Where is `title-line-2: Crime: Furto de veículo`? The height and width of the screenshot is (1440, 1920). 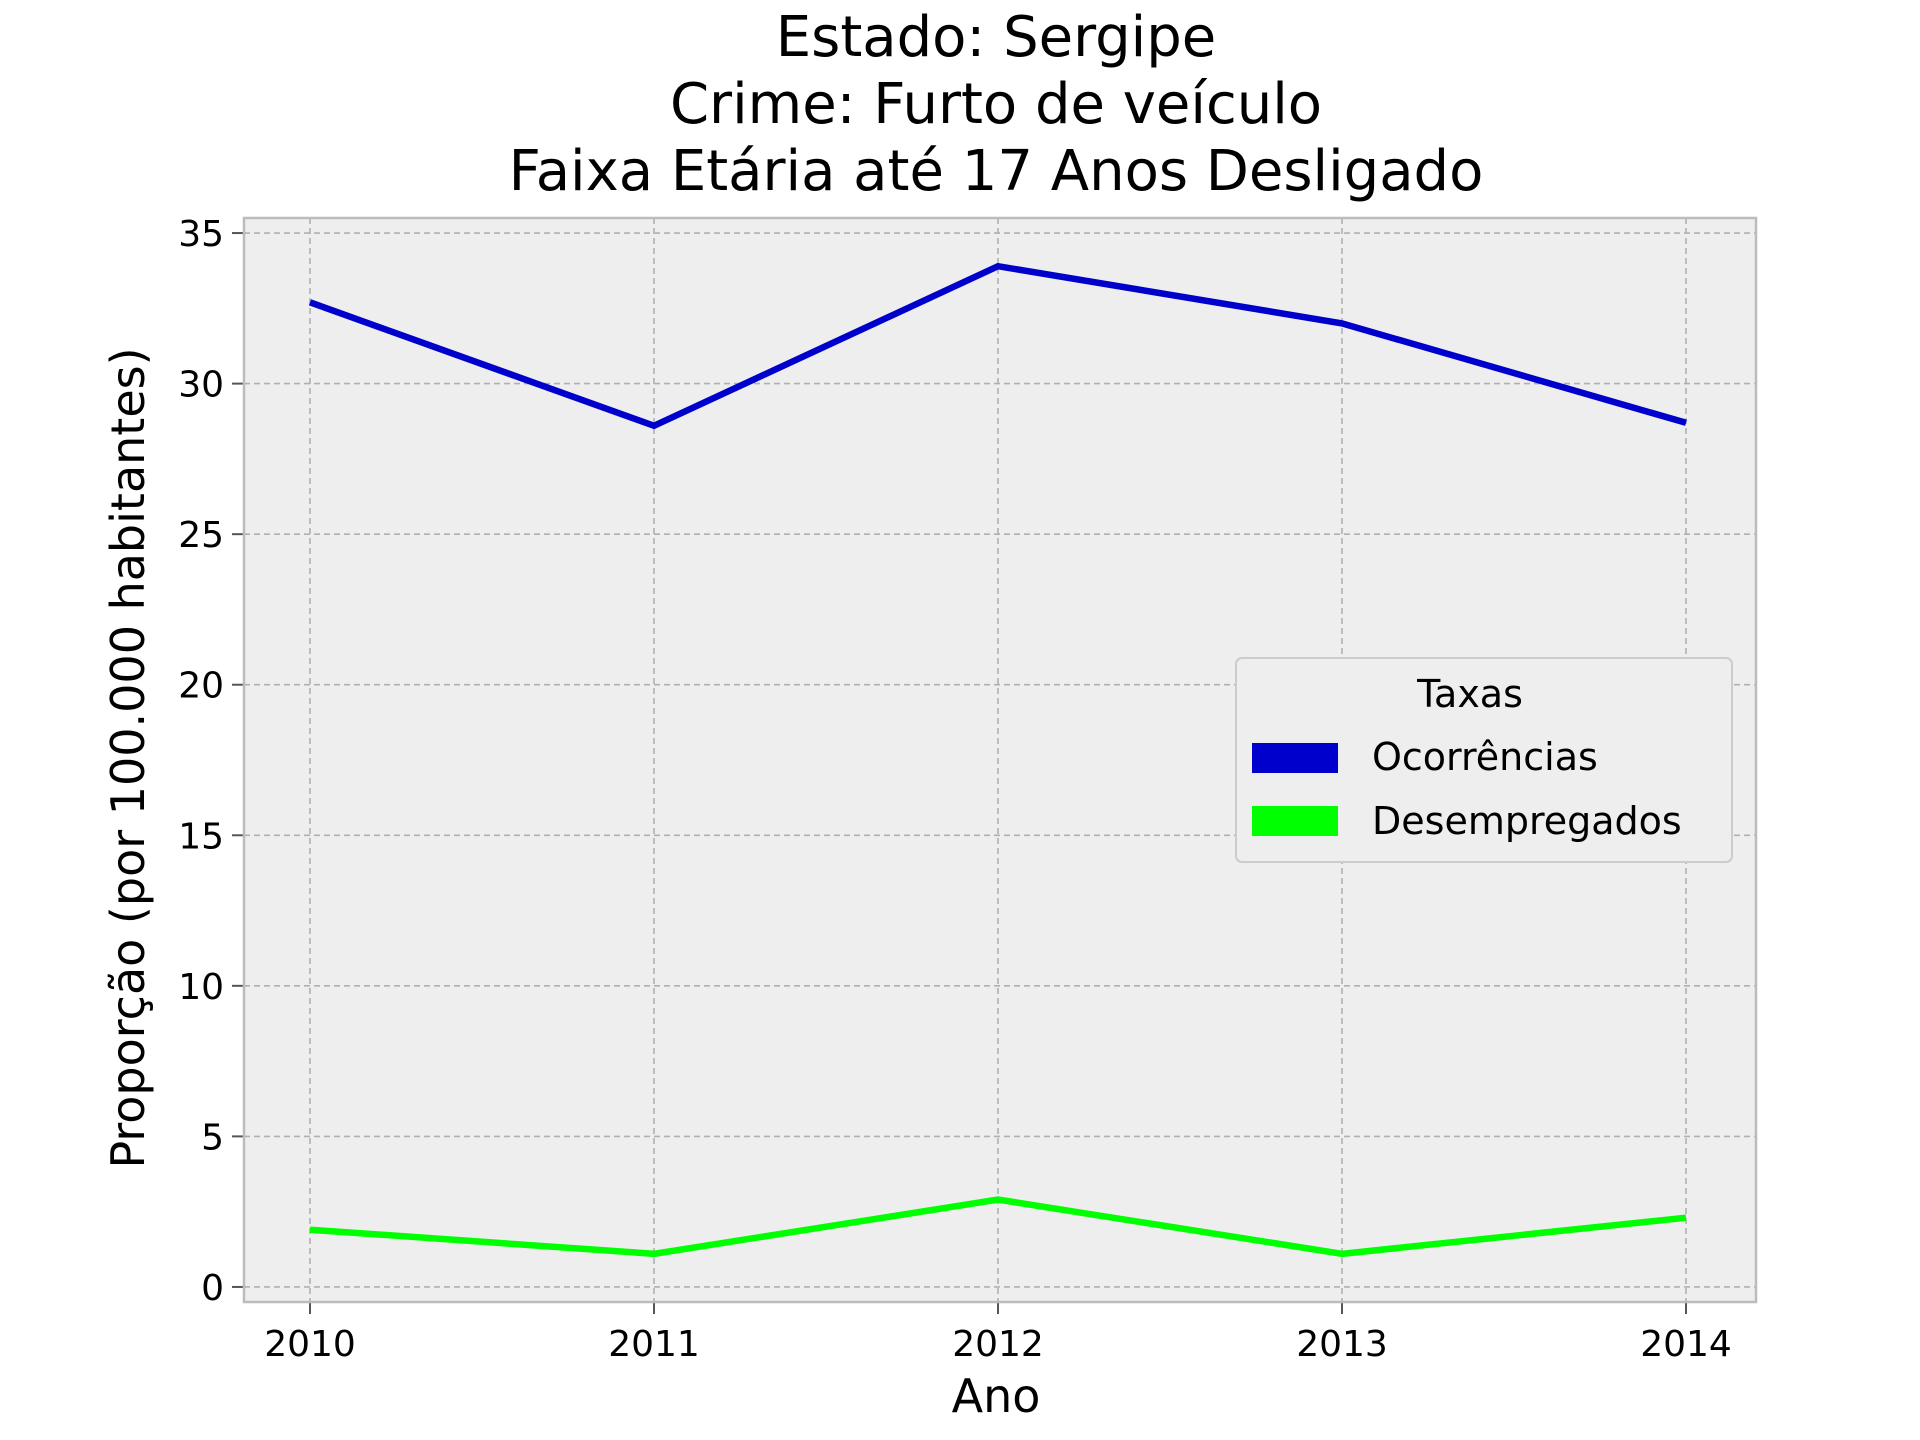 title-line-2: Crime: Furto de veículo is located at coordinates (996, 104).